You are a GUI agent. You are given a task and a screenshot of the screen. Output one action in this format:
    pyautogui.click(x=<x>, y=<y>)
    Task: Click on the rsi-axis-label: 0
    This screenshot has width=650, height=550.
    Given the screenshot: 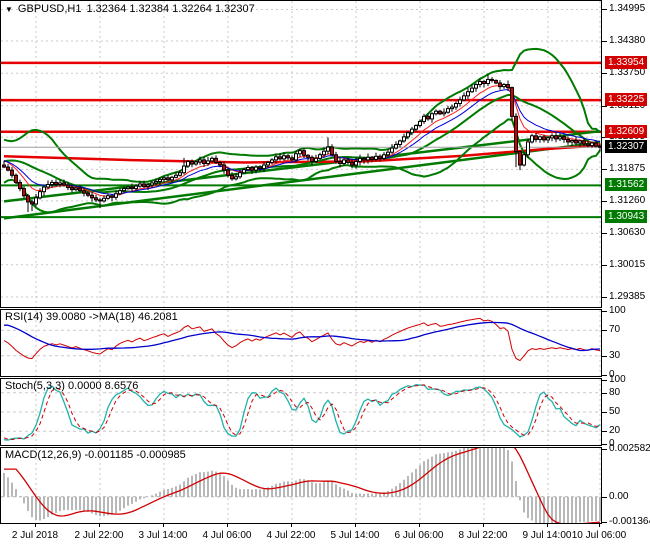 What is the action you would take?
    pyautogui.click(x=612, y=374)
    